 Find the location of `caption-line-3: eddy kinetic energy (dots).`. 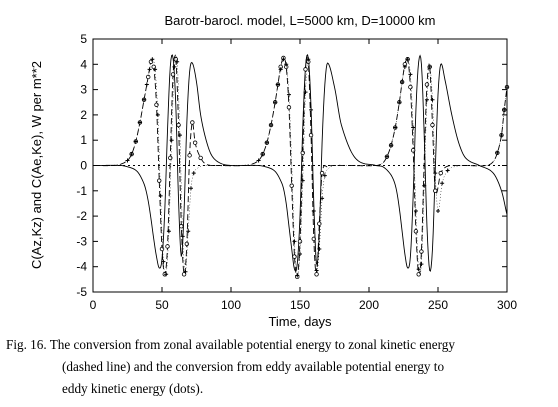

caption-line-3: eddy kinetic energy (dots). is located at coordinates (133, 388).